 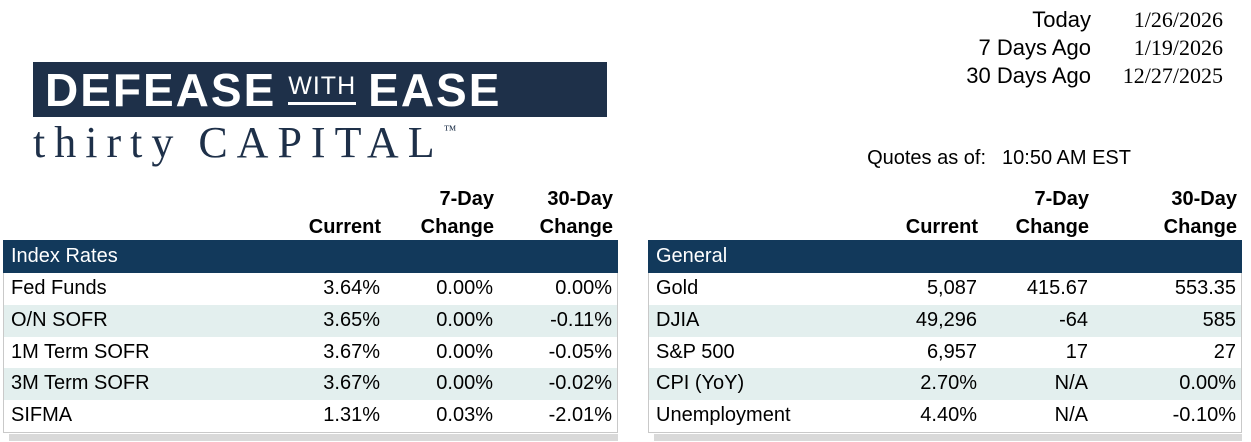 I want to click on row-label: Unemployment, so click(x=723, y=415).